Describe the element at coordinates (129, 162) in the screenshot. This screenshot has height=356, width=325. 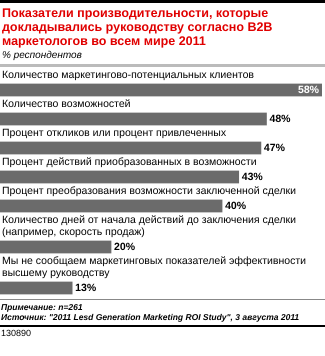
I see `y-tick-label: Процент действий приобразованных в возможности` at that location.